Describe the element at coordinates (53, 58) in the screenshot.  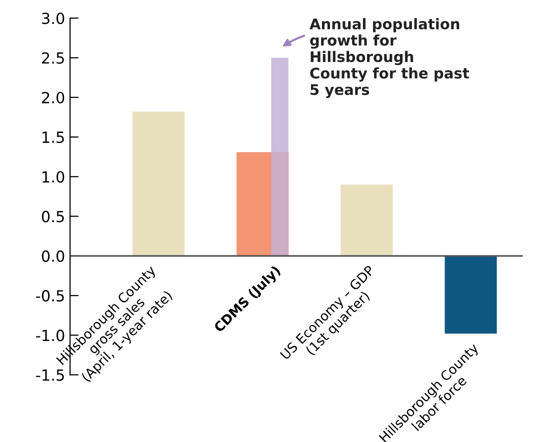
I see `y-tick-label: 2.5` at that location.